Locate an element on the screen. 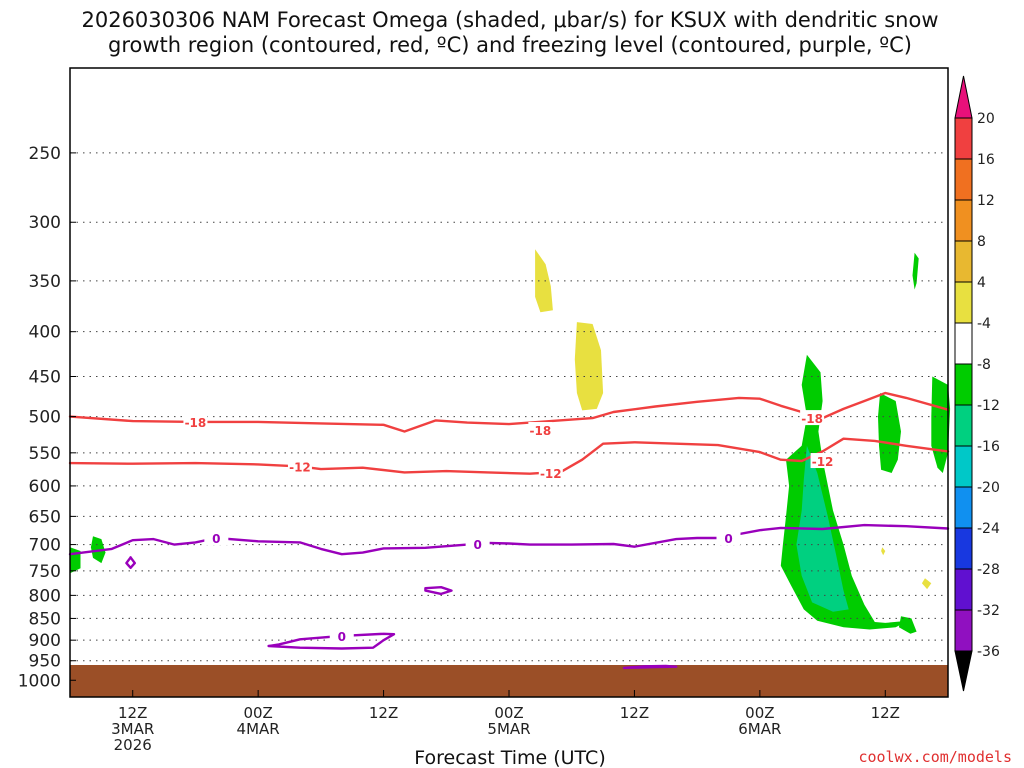 The width and height of the screenshot is (1024, 768). colorbar-label-8: -12 is located at coordinates (988, 406).